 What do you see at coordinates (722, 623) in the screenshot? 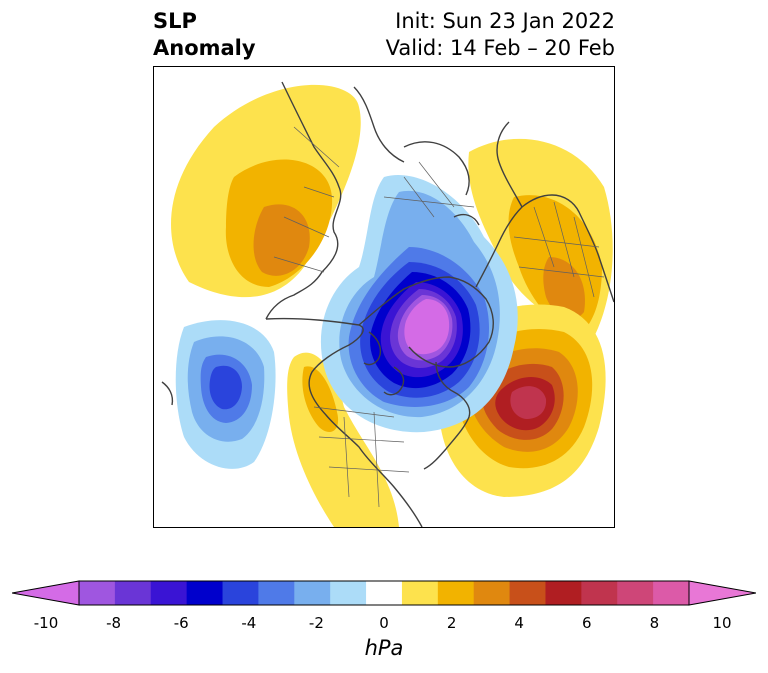
I see `colorbar-tick-label: 10` at bounding box center [722, 623].